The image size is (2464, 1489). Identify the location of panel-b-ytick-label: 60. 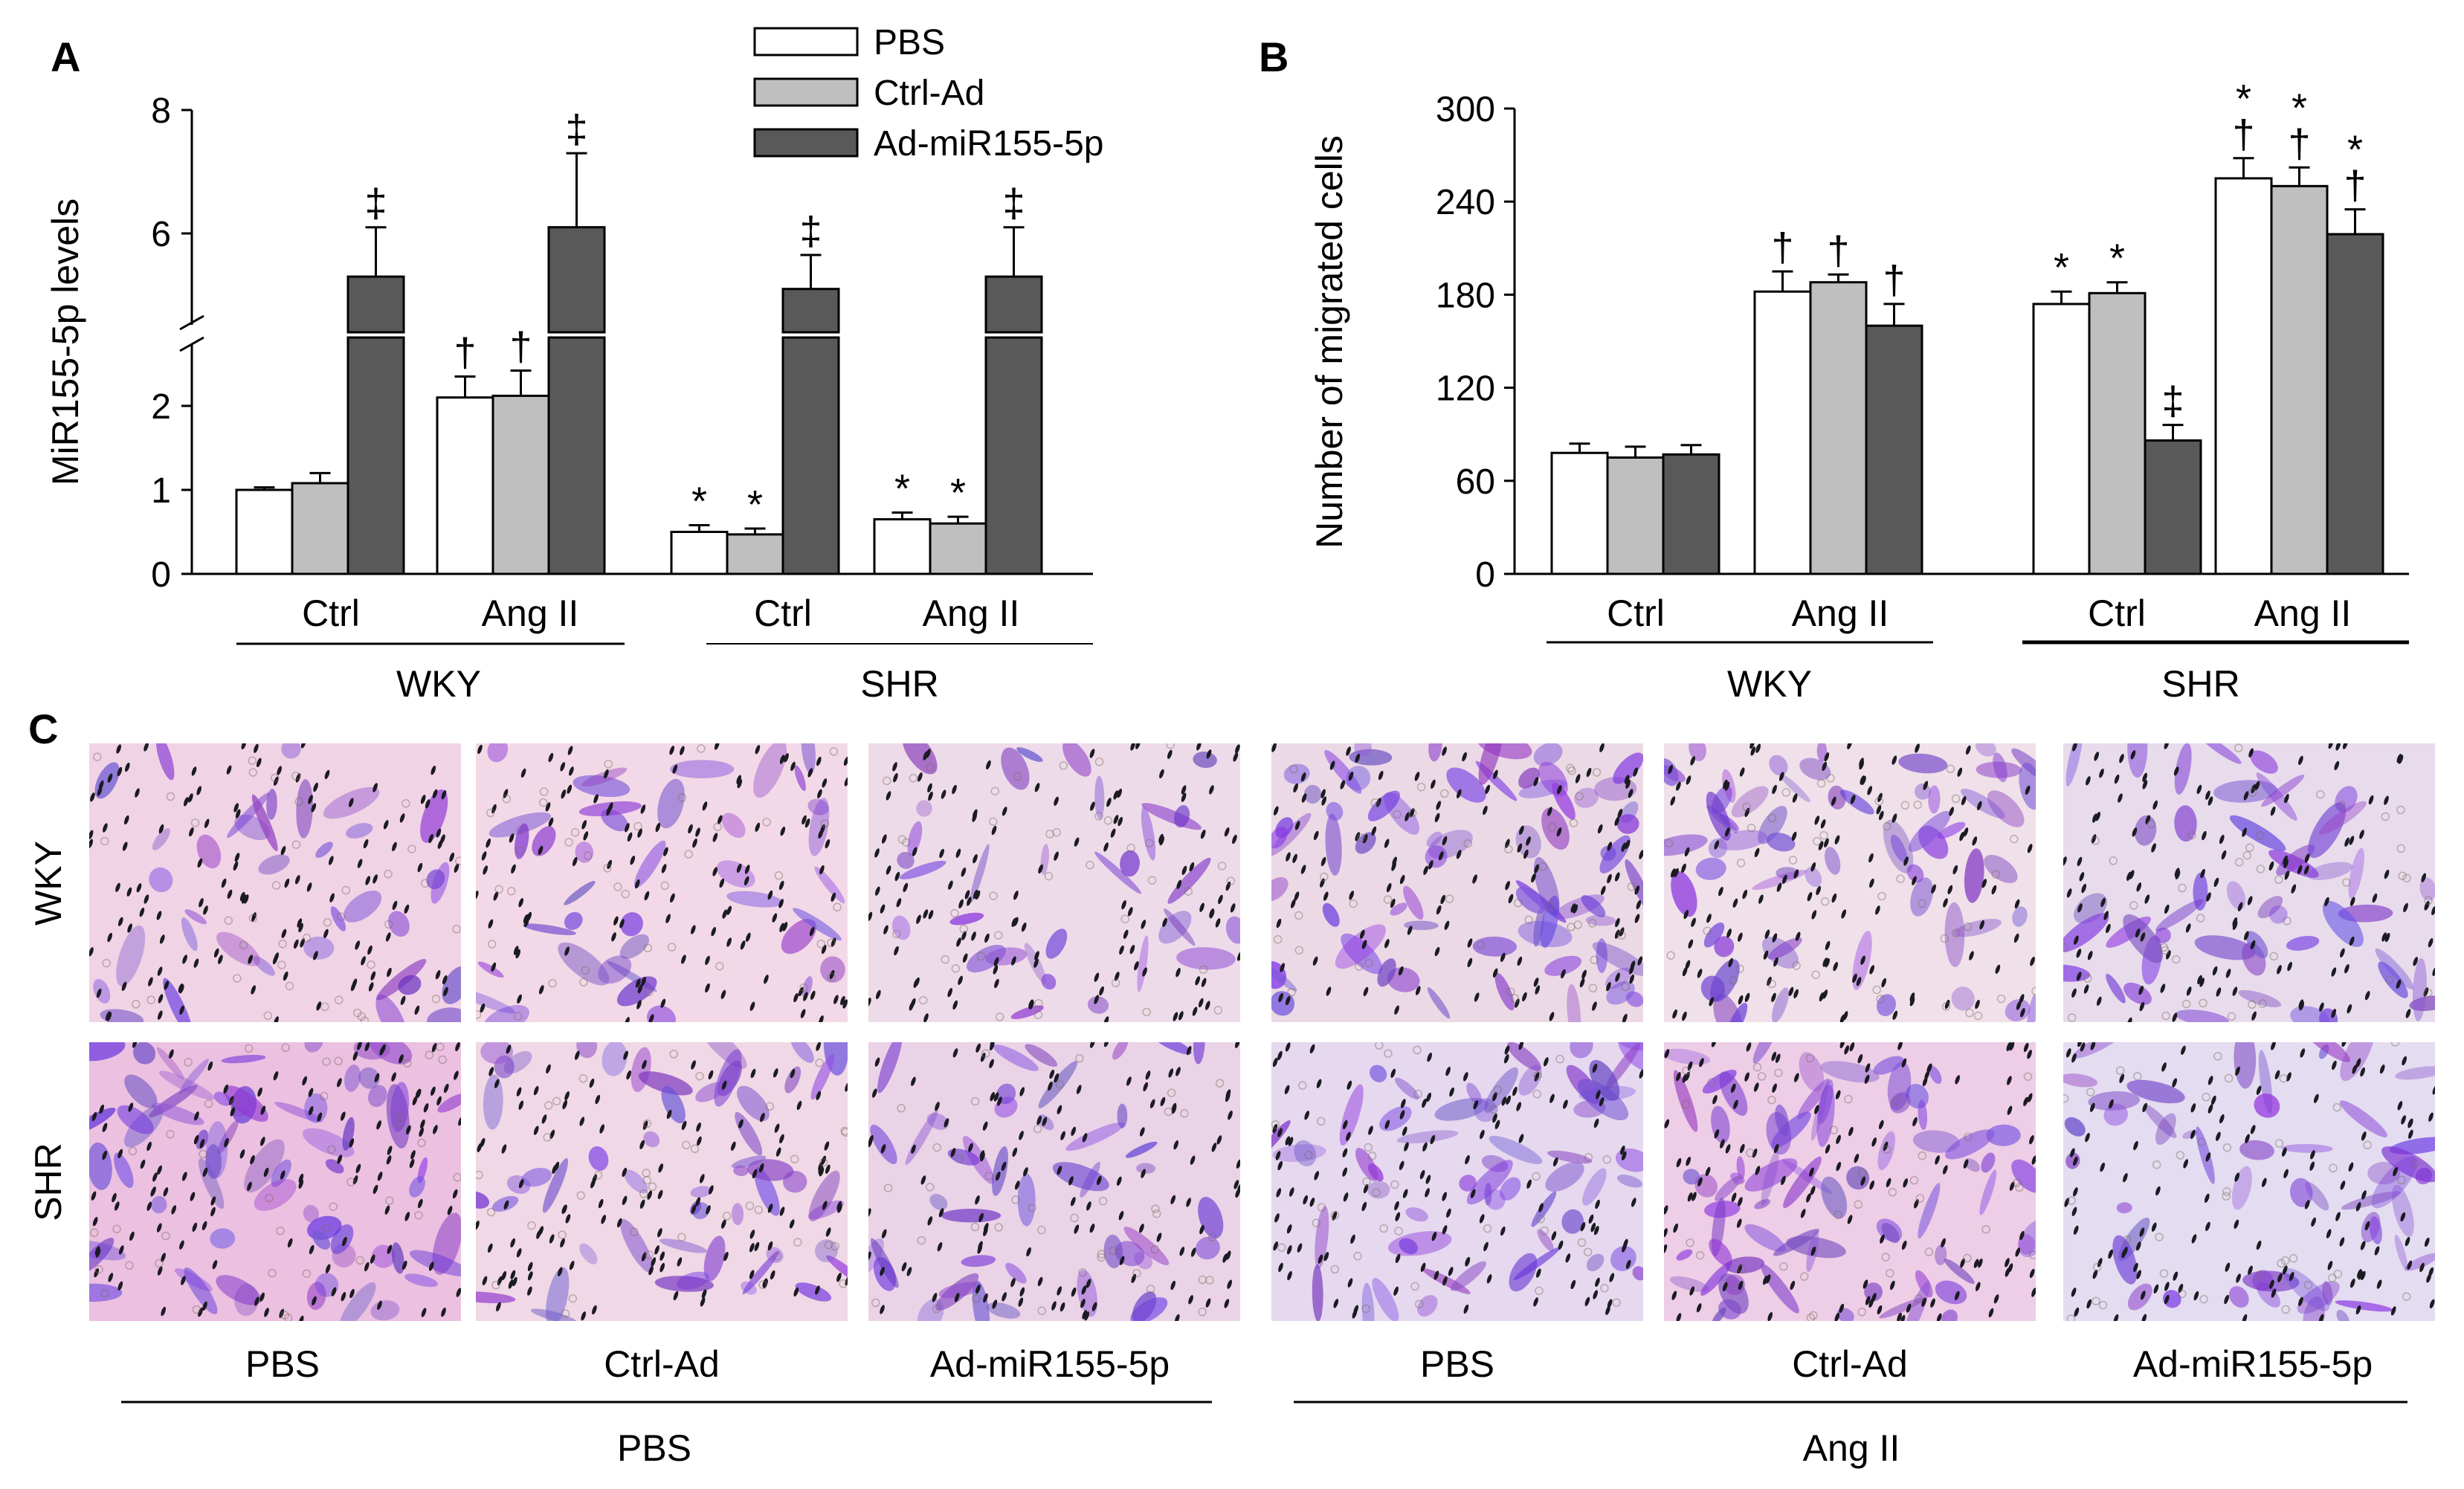
(1476, 482).